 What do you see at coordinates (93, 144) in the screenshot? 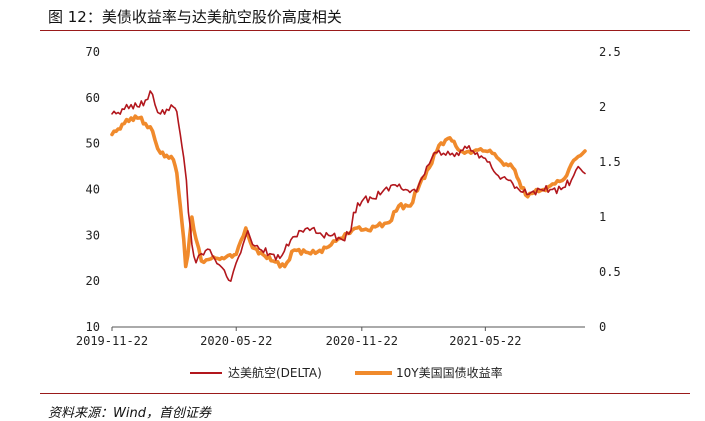
I see `y-left-tick-label: 50` at bounding box center [93, 144].